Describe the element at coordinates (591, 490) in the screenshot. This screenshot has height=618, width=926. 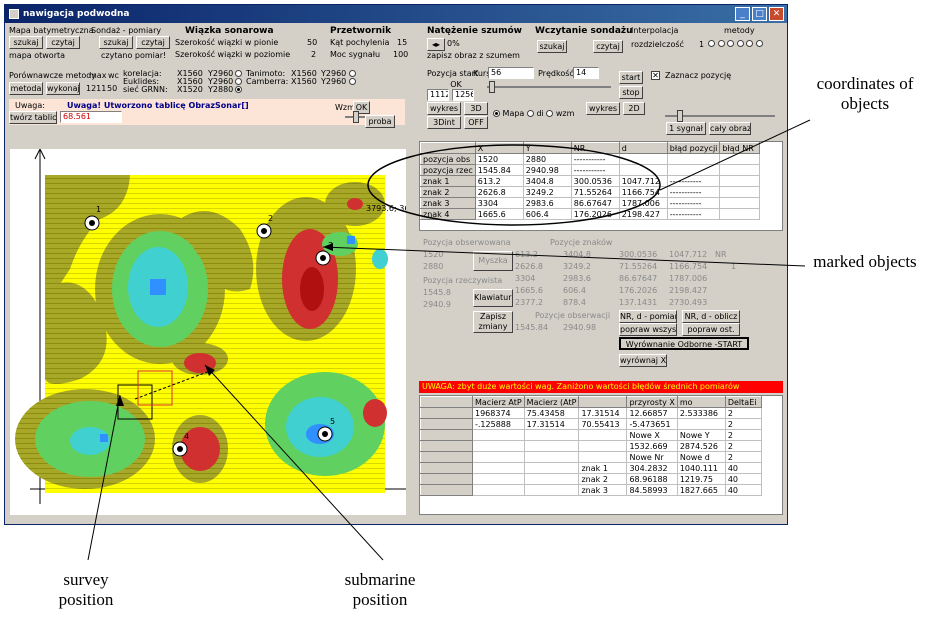
I see `table-row: znak 3 84.58993 1827.665 40` at that location.